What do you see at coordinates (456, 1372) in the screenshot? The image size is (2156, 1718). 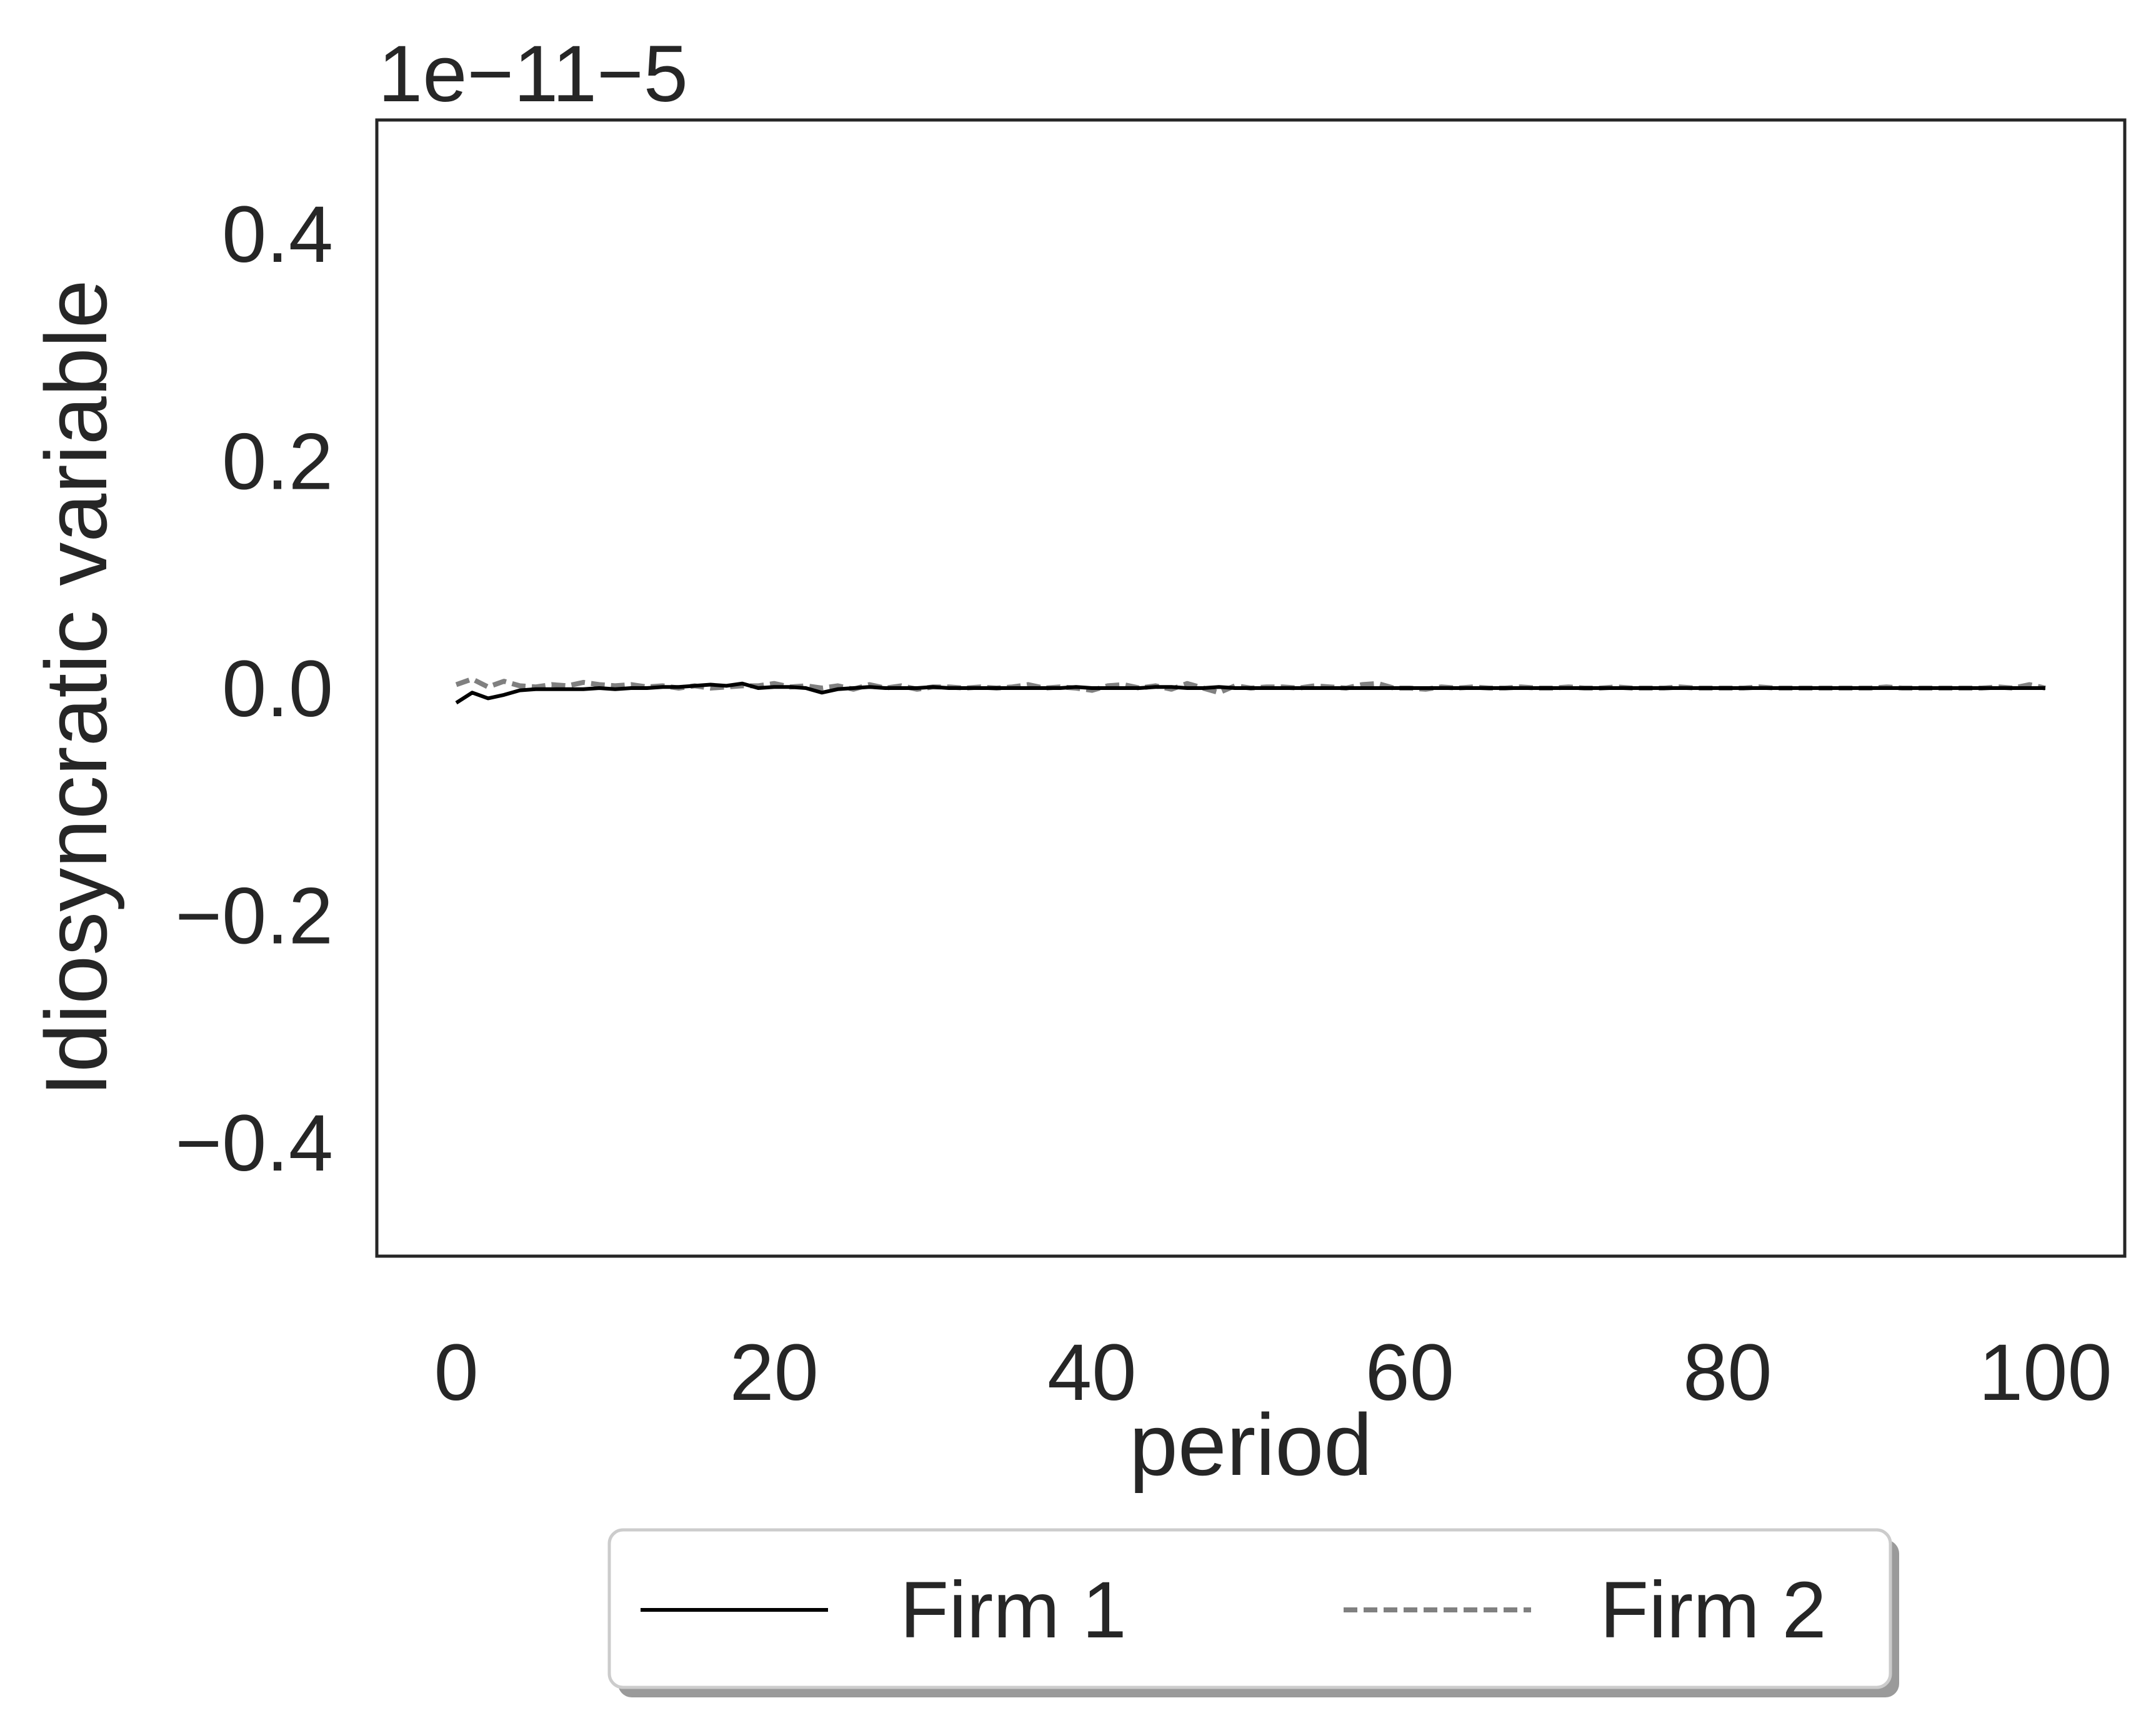 I see `x-tick-label: 0` at bounding box center [456, 1372].